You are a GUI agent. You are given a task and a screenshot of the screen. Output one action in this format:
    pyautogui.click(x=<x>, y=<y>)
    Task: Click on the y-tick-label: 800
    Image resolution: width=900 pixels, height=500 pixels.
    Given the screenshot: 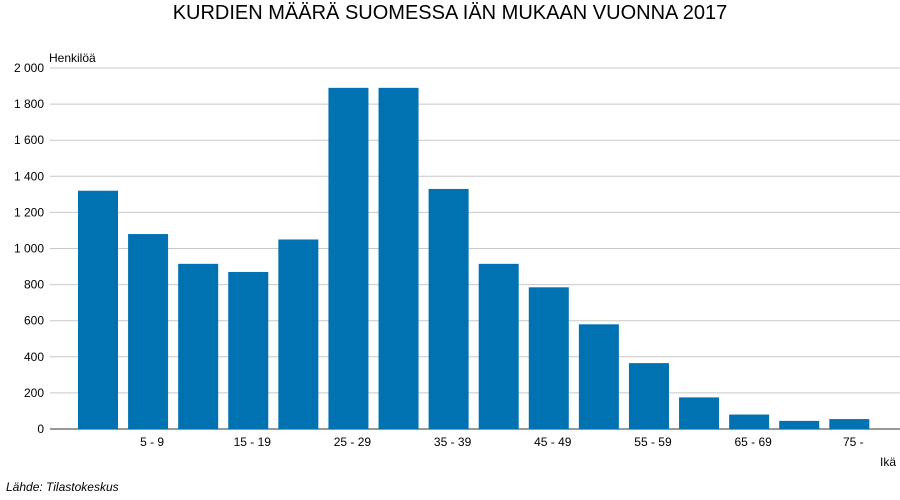 What is the action you would take?
    pyautogui.click(x=34, y=285)
    